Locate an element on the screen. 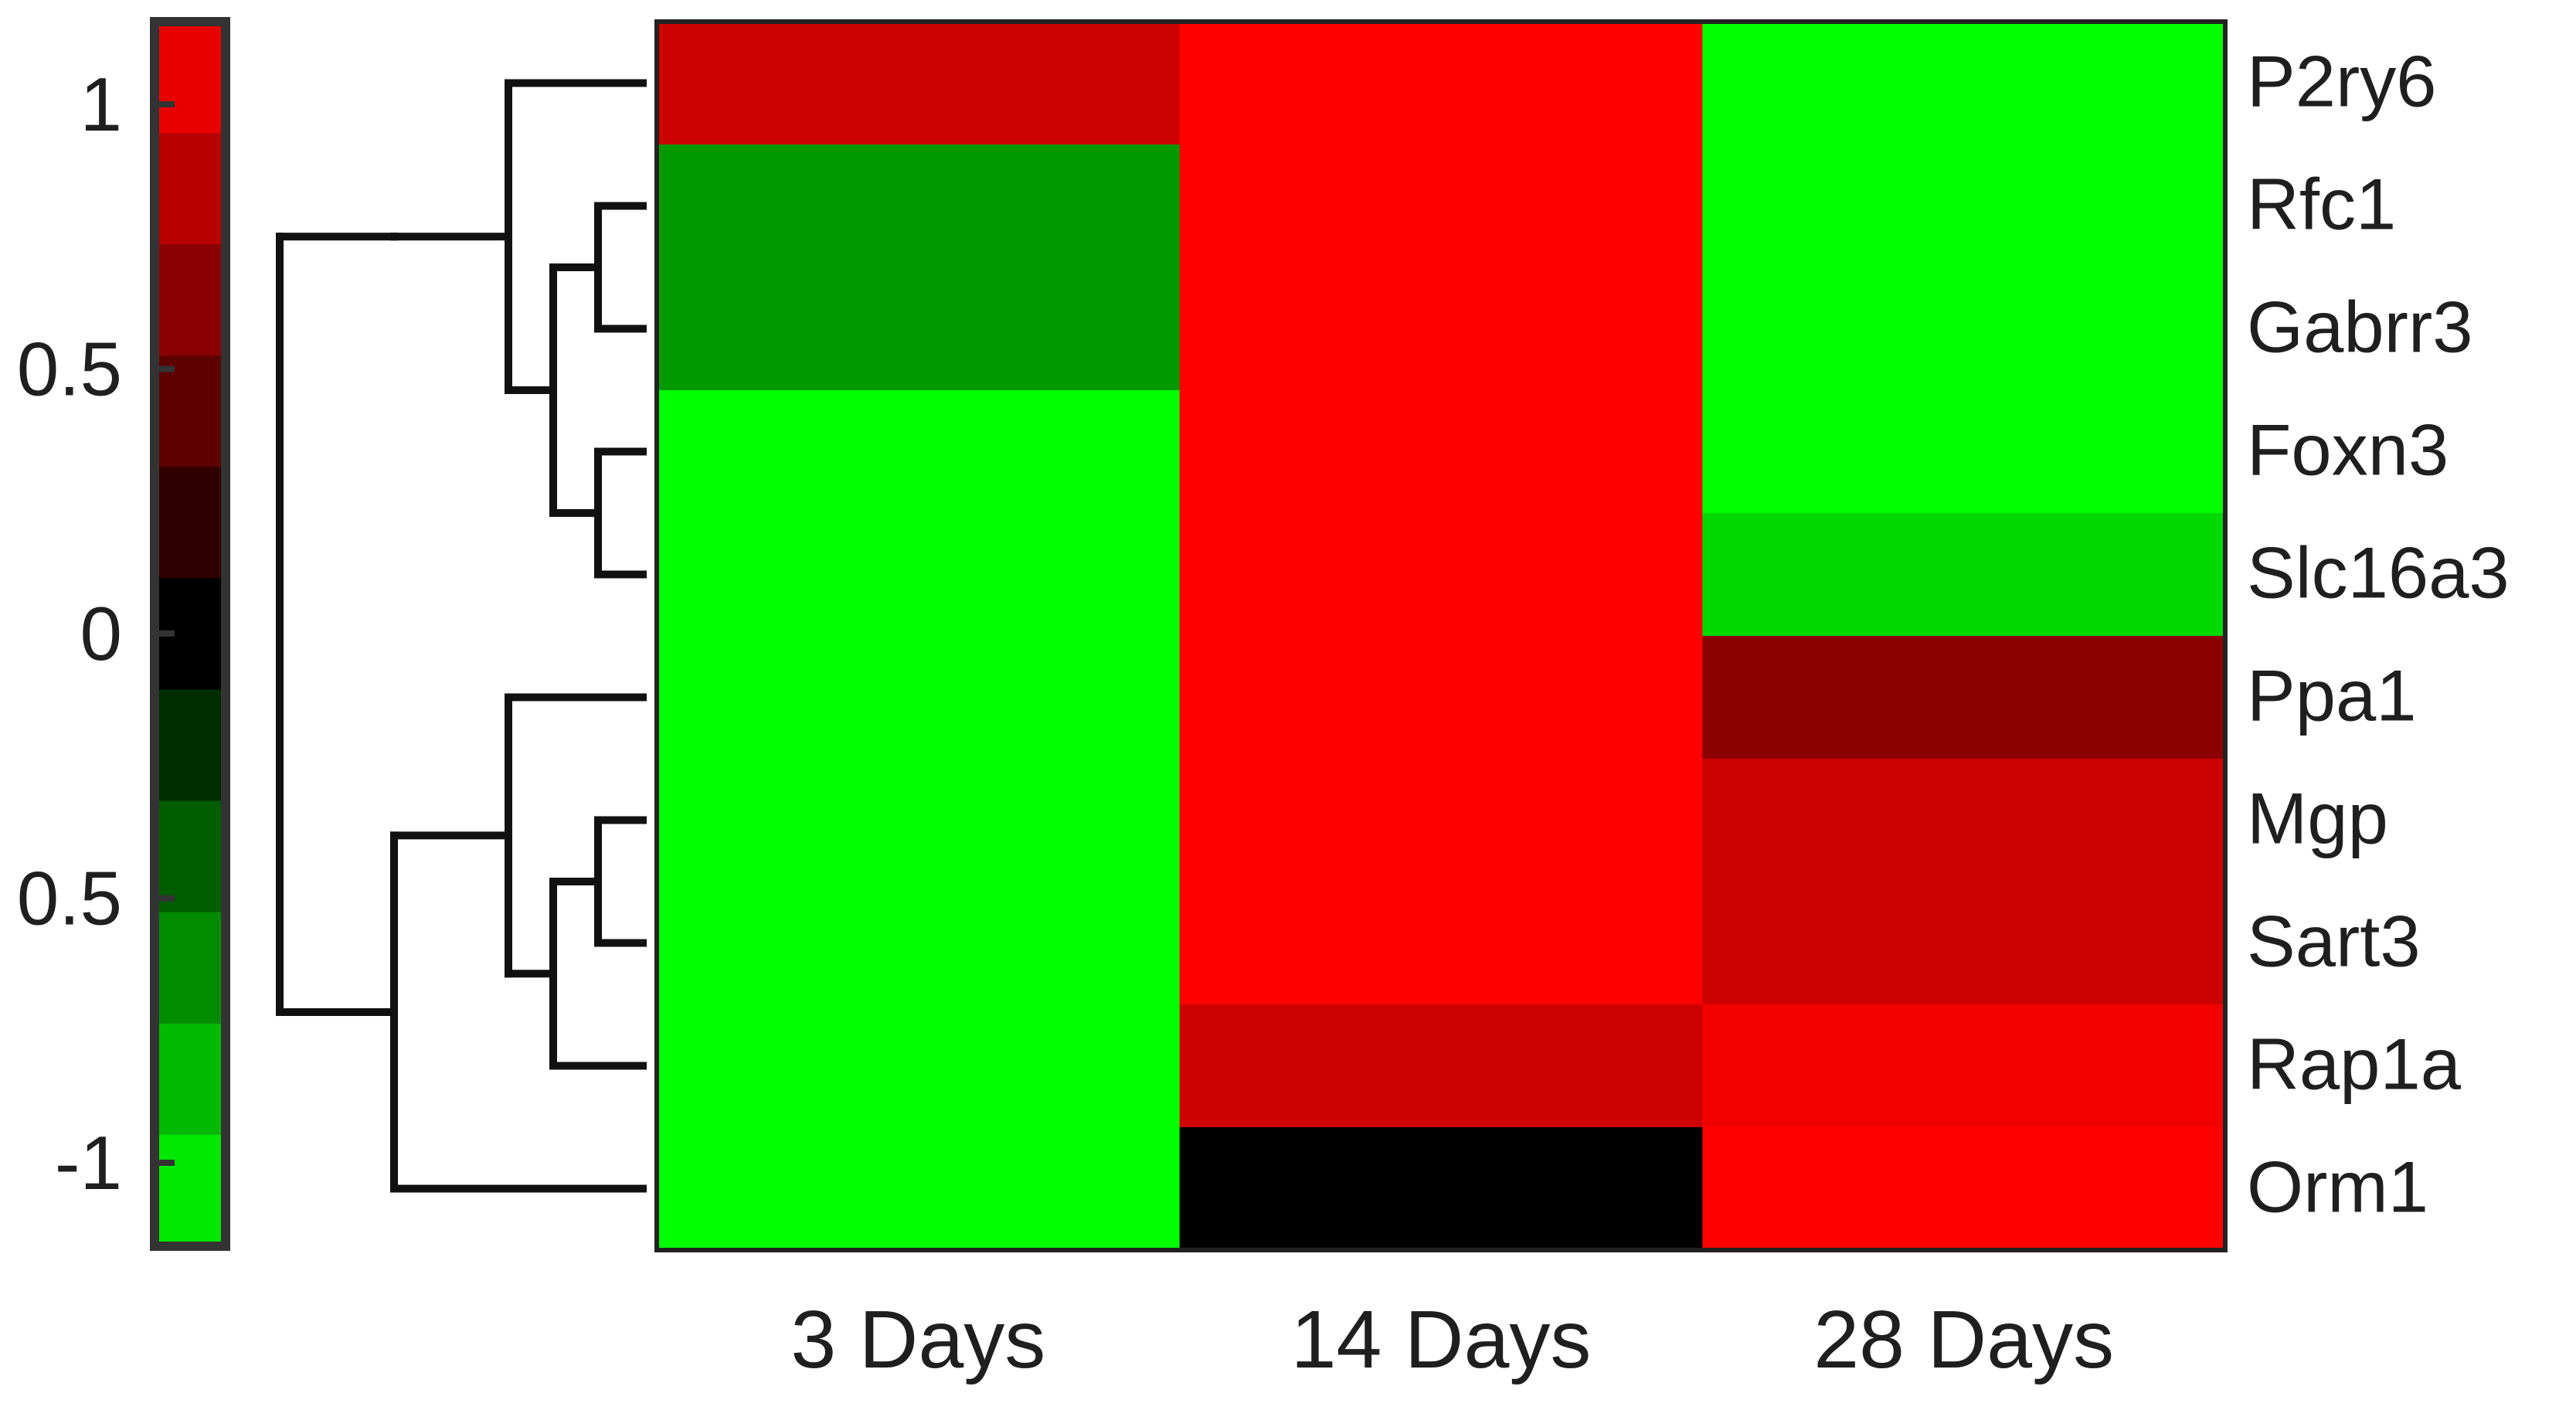 This screenshot has height=1410, width=2576. dendrogram is located at coordinates (461, 636).